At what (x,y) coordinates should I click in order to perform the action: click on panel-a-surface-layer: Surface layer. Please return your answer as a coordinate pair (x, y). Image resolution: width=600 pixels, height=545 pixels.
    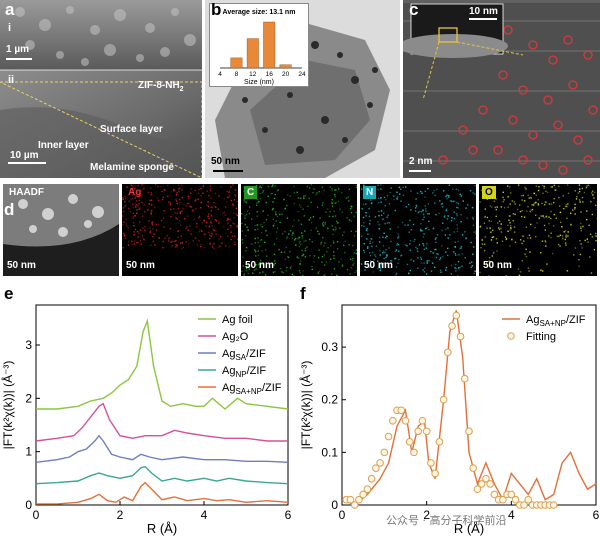
    Looking at the image, I should click on (131, 129).